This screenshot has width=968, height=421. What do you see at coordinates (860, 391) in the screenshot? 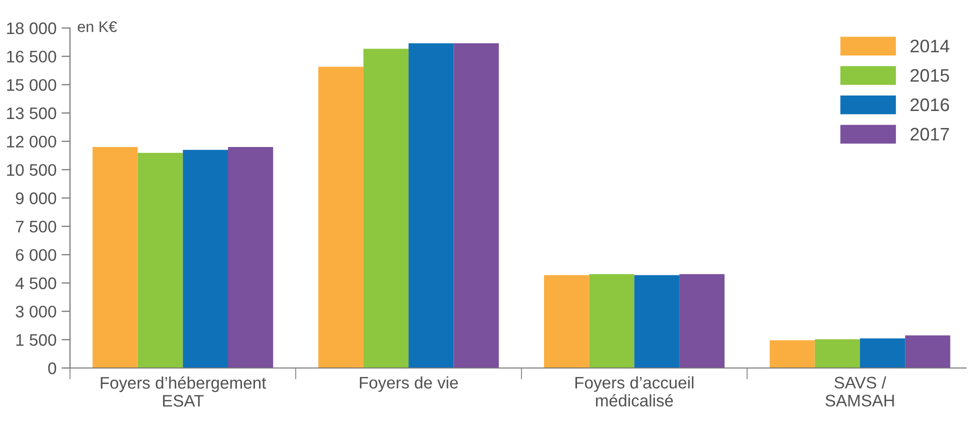
I see `x-tick-label: SAVS / SAMSAH` at bounding box center [860, 391].